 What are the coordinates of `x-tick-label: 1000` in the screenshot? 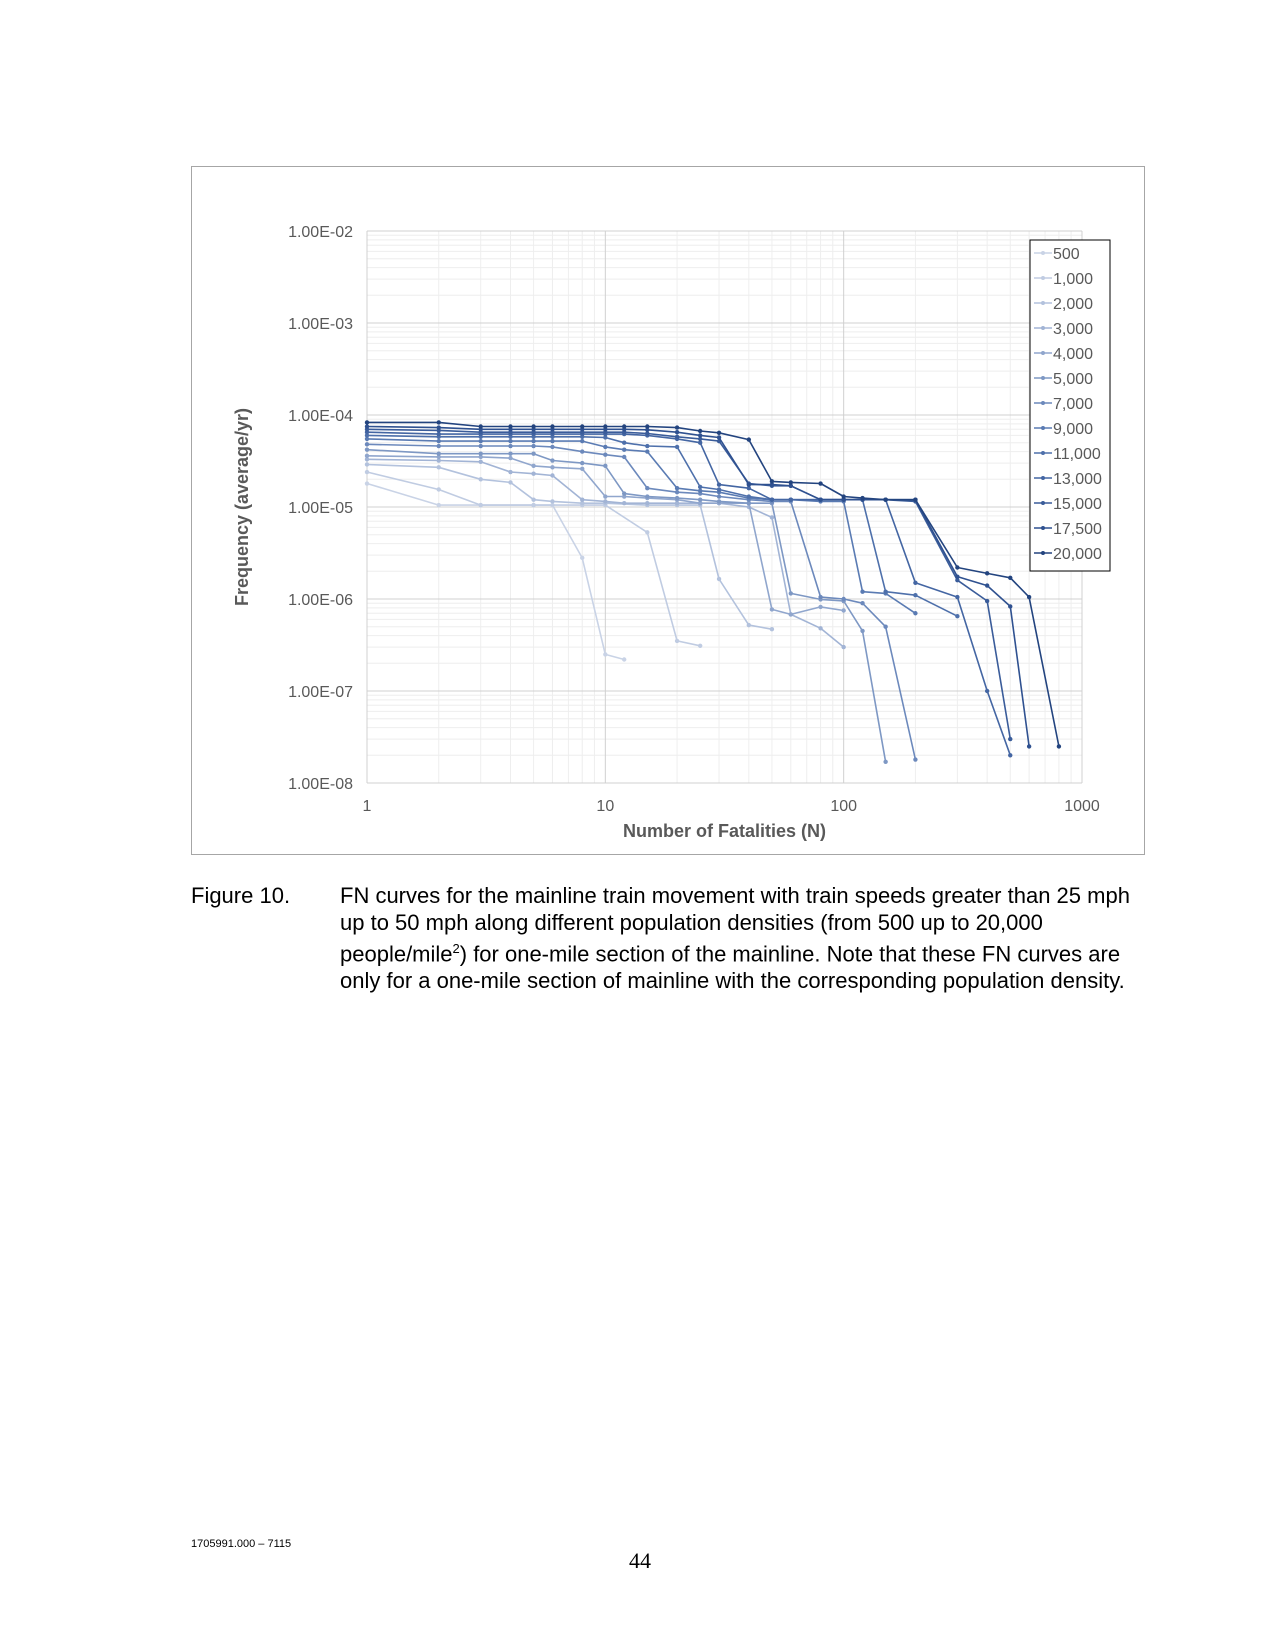 It's located at (1082, 806).